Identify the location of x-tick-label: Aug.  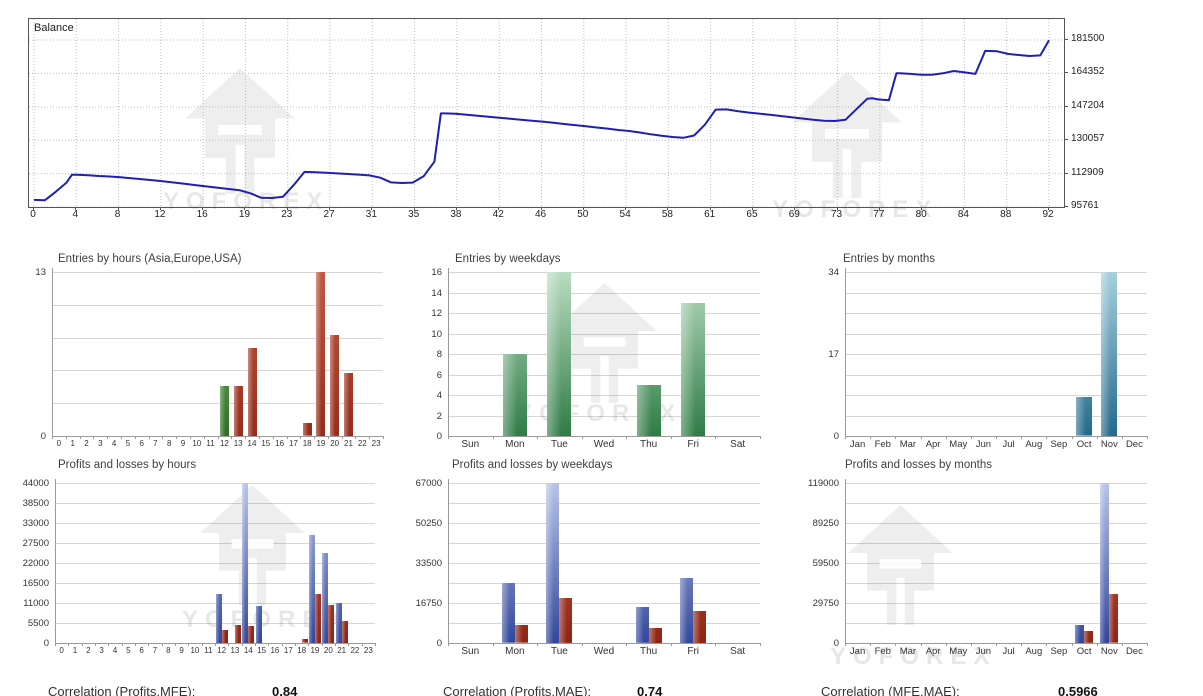
(1034, 444).